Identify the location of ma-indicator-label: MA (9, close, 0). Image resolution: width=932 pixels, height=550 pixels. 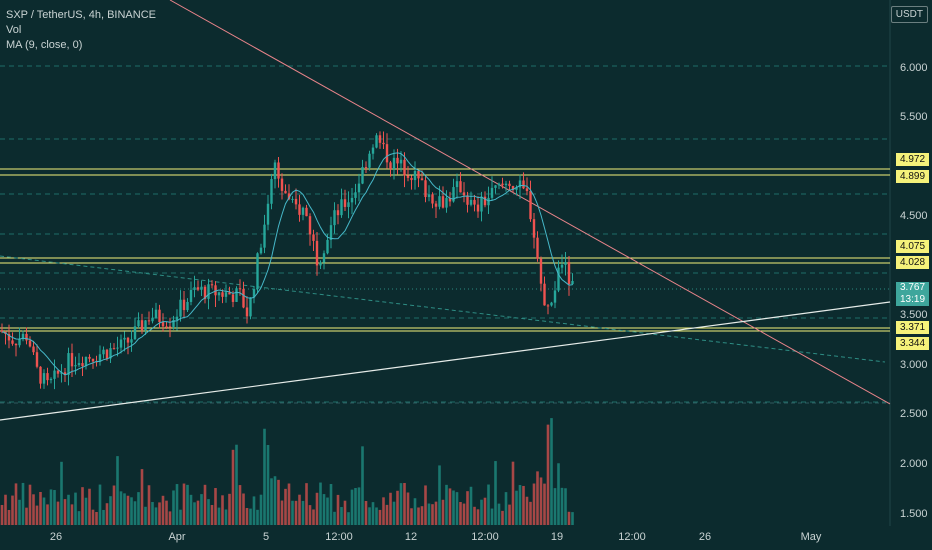
(44, 45).